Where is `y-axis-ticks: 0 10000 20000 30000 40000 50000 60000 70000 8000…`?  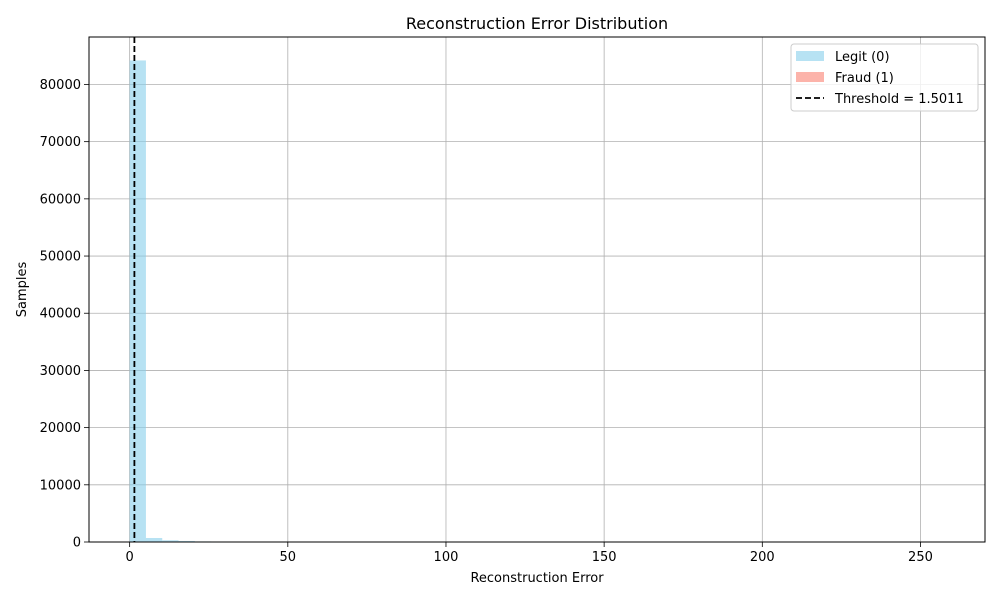 y-axis-ticks: 0 10000 20000 30000 40000 50000 60000 70000 8000… is located at coordinates (64, 314).